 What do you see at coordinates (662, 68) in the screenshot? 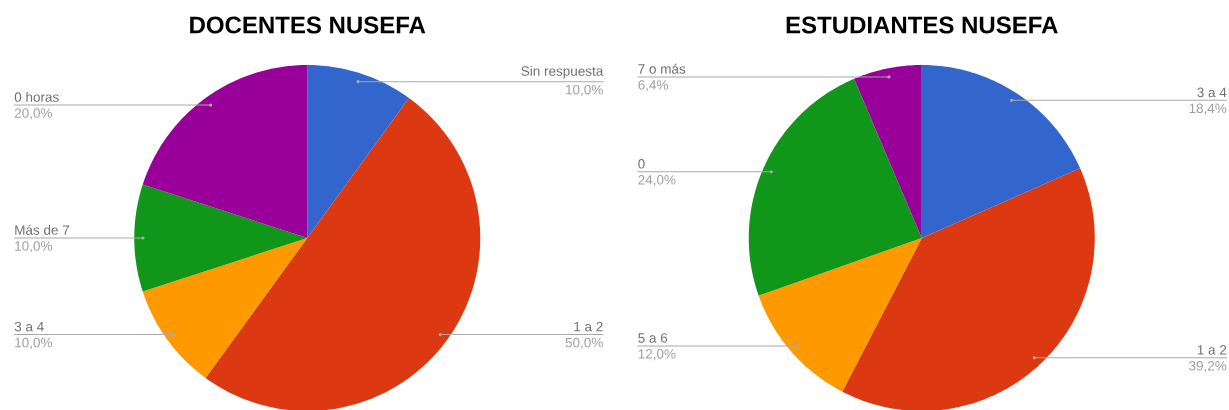
I see `slice-label: 7 o más` at bounding box center [662, 68].